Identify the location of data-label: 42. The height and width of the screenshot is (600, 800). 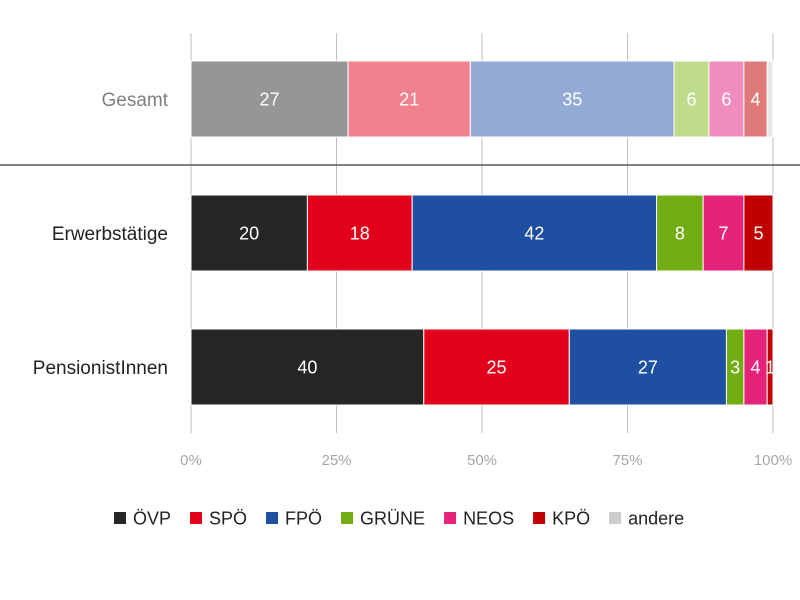
(534, 234).